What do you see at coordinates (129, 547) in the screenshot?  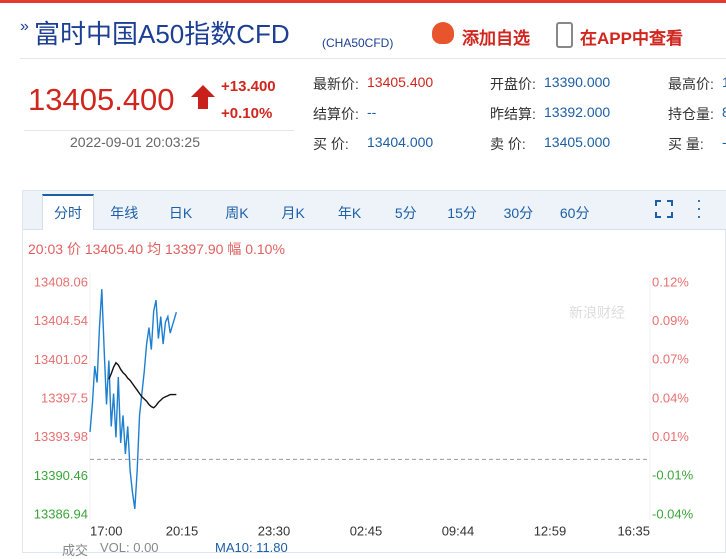 I see `volume: VOL: 0.00` at bounding box center [129, 547].